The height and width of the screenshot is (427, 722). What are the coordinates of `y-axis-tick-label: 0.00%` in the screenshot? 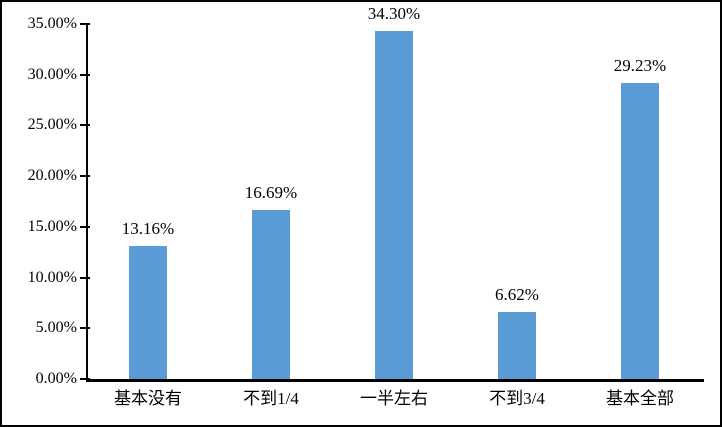 It's located at (56, 378).